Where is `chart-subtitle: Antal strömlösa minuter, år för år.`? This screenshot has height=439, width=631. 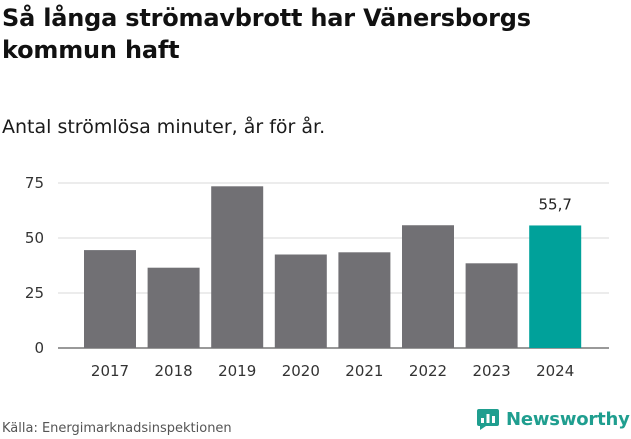
chart-subtitle: Antal strömlösa minuter, år för år. is located at coordinates (164, 127).